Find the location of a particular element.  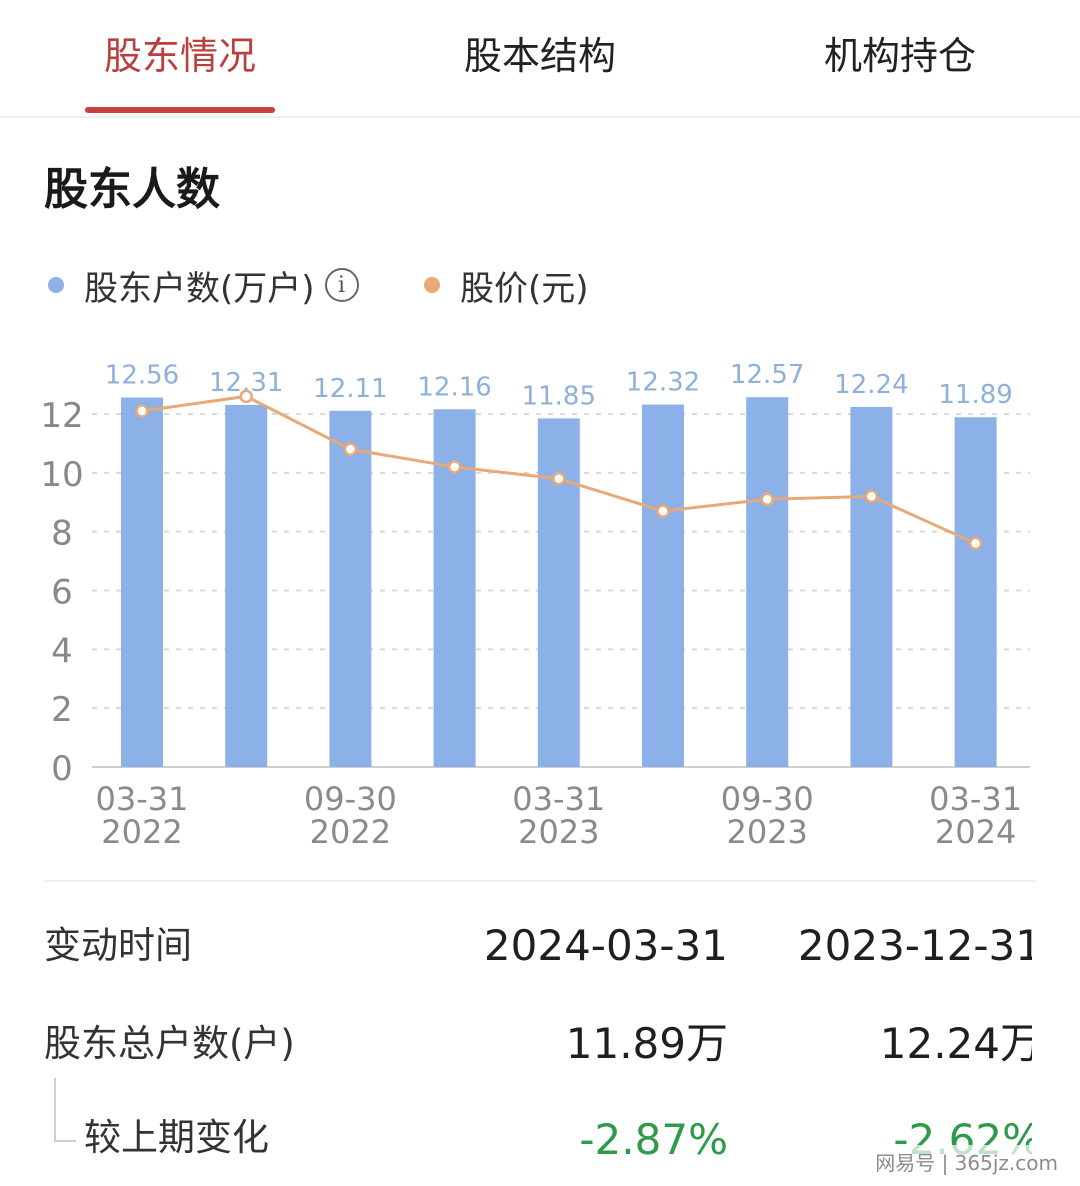

tab-bar: 股东情况 股本结构 机构持仓 is located at coordinates (540, 59).